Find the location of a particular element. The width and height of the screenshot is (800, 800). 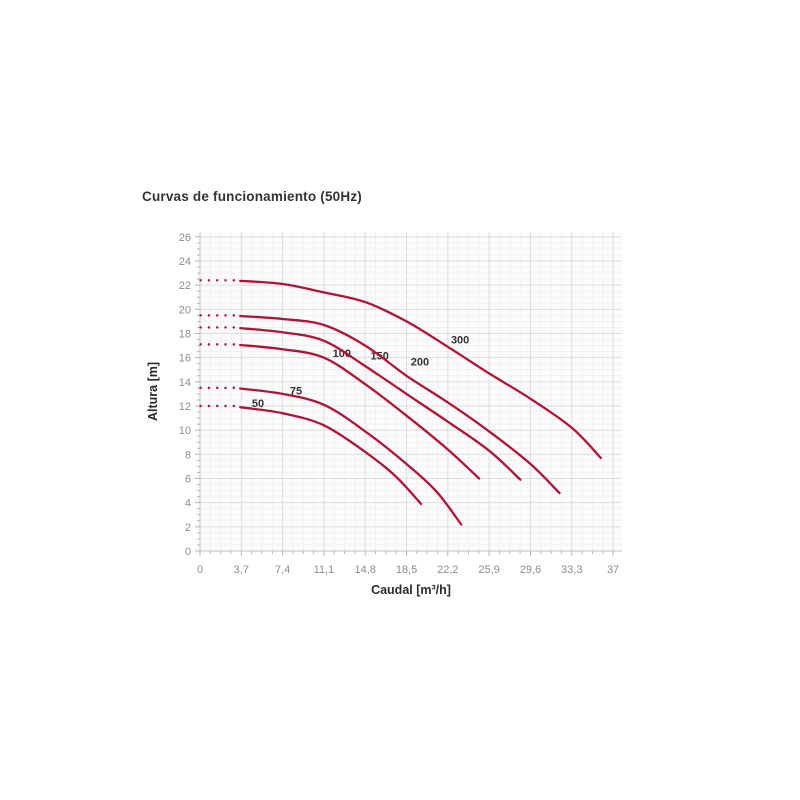

y-tick-label: 10 is located at coordinates (185, 431).